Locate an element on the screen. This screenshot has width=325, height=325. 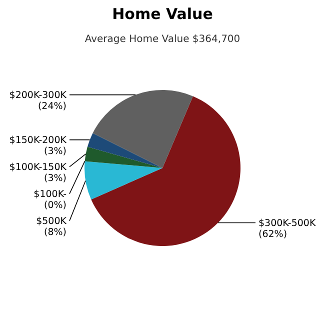
chart-title: Home Value is located at coordinates (162, 14).